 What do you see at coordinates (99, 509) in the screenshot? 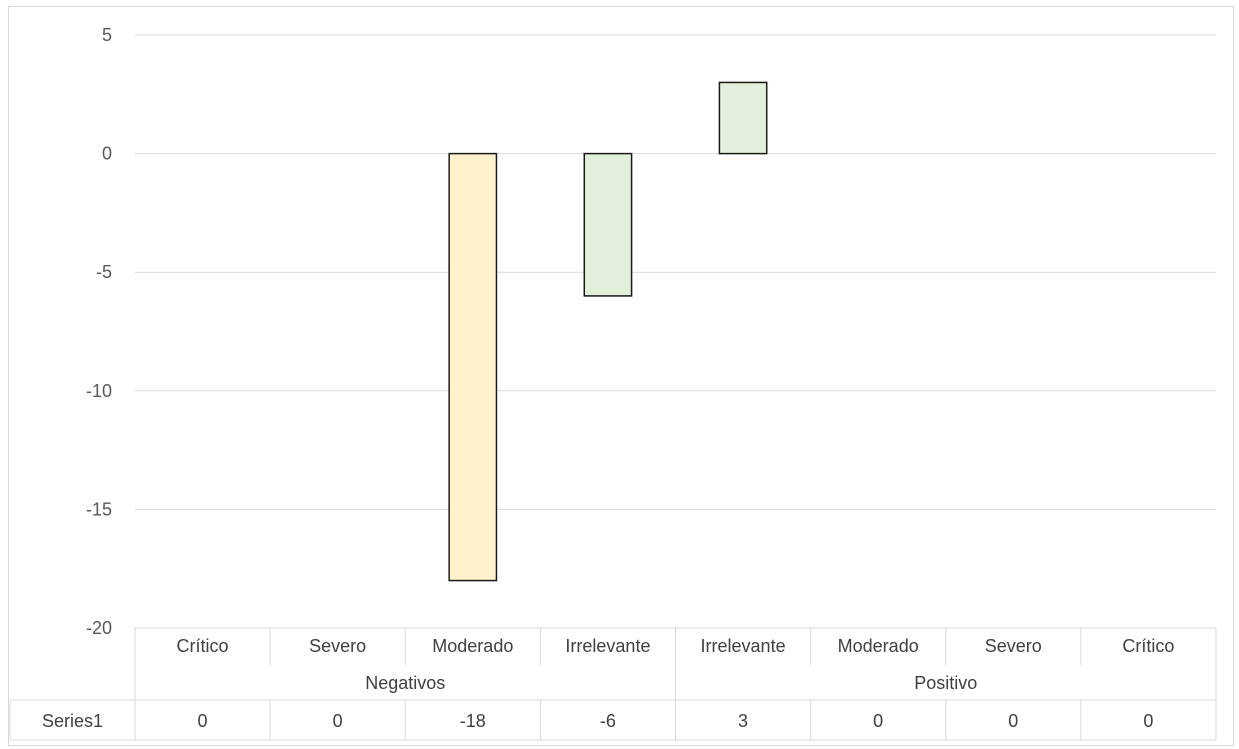
I see `y-tick-label: -15` at bounding box center [99, 509].